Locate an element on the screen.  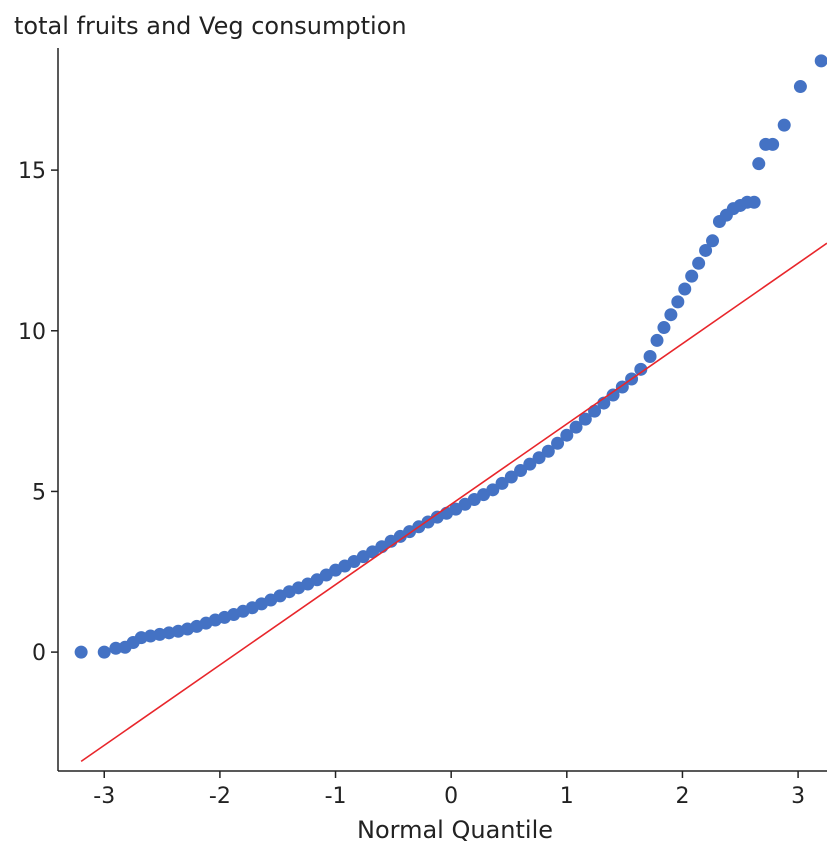
x-axis-ticks: -3 -2 -1 0 1 2 3 is located at coordinates (449, 790).